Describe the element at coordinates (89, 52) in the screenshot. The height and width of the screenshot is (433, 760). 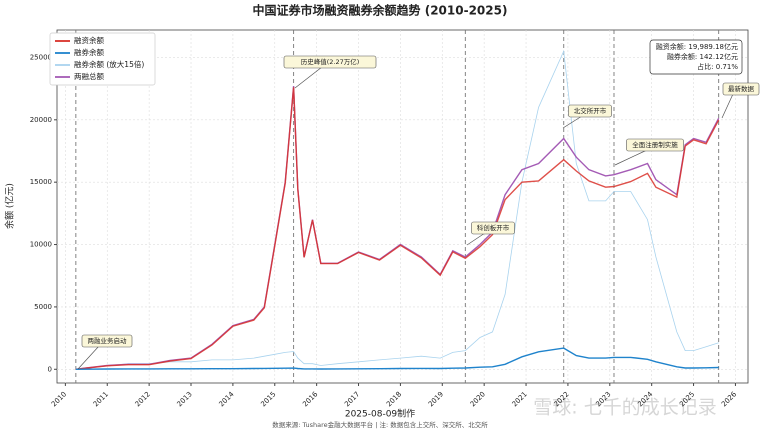
I see `legend-label: 融券余额` at that location.